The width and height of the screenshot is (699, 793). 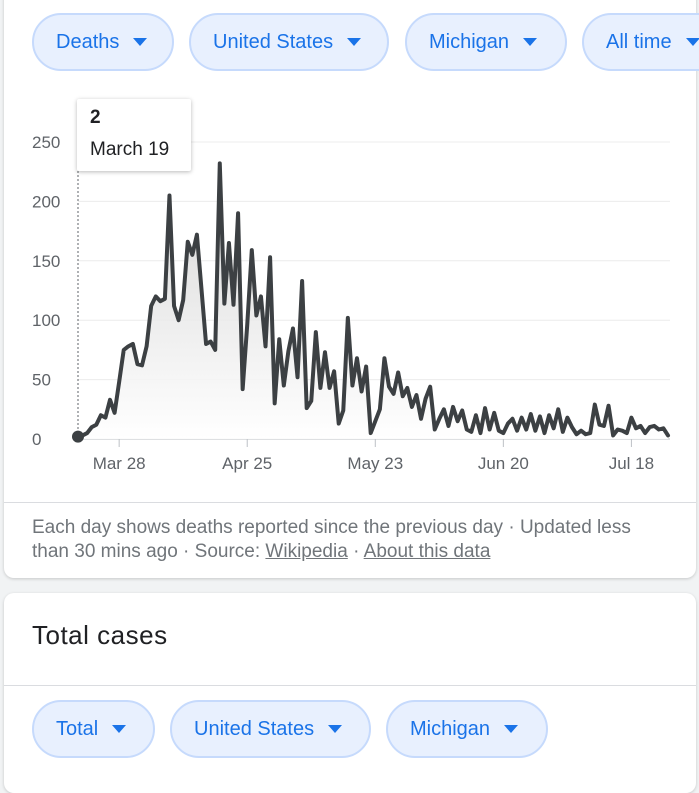 I want to click on y-tick-label: 200, so click(x=46, y=201).